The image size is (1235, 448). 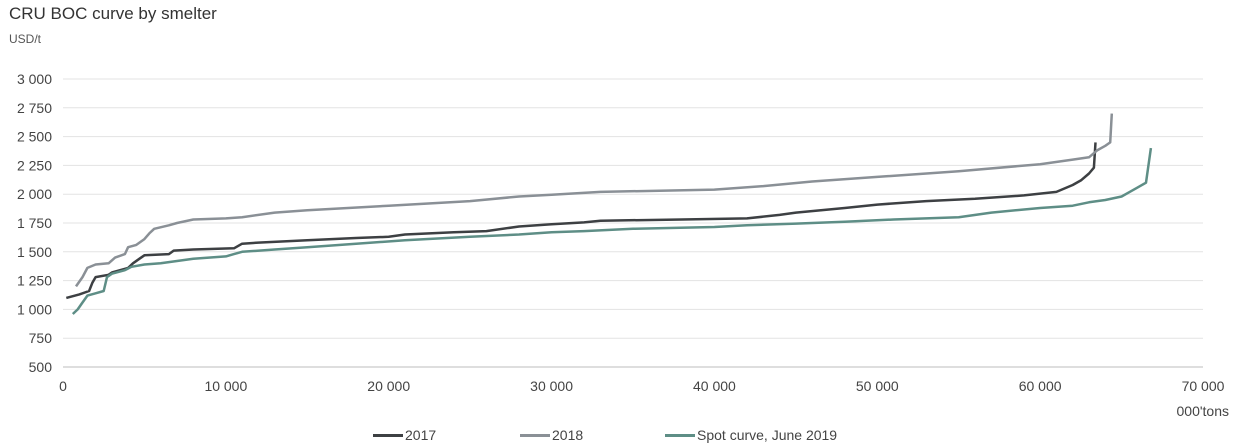 What do you see at coordinates (225, 386) in the screenshot?
I see `x-tick-label: 10 000` at bounding box center [225, 386].